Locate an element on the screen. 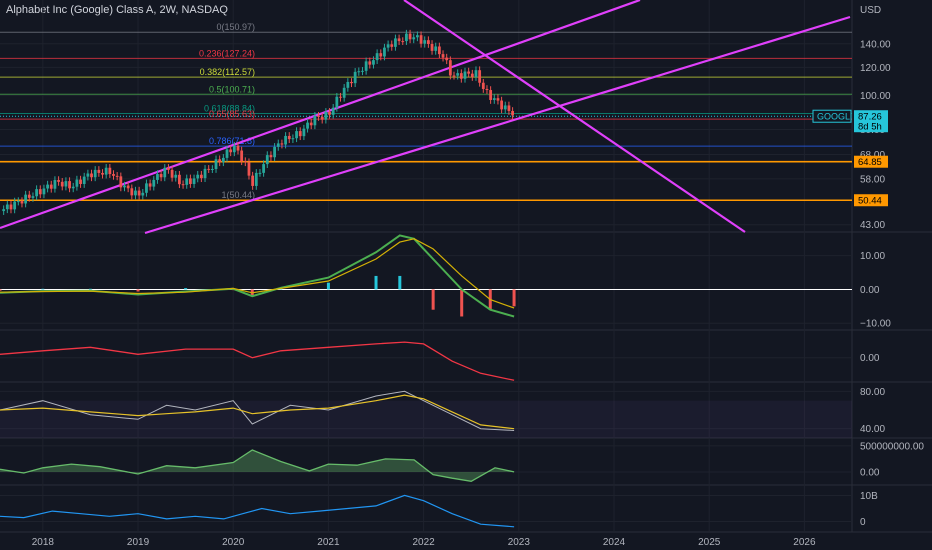 This screenshot has width=932, height=550. volume-oscillator-tick-label: 0.00 is located at coordinates (870, 472).